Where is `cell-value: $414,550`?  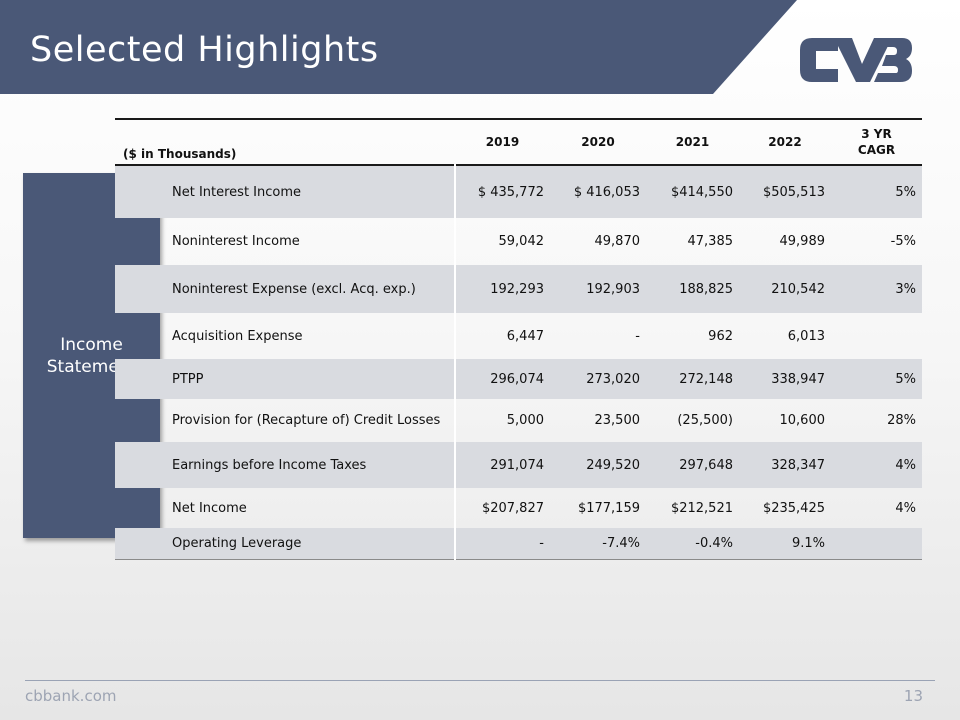
cell-value: $414,550 is located at coordinates (692, 191).